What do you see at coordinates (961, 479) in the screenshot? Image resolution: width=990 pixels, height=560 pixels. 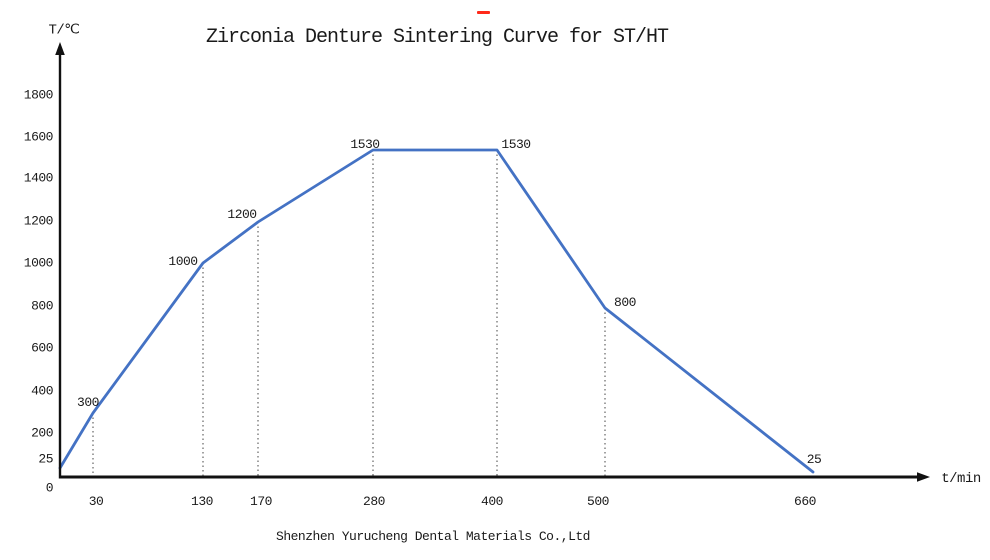 I see `x-axis-title: t/min` at bounding box center [961, 479].